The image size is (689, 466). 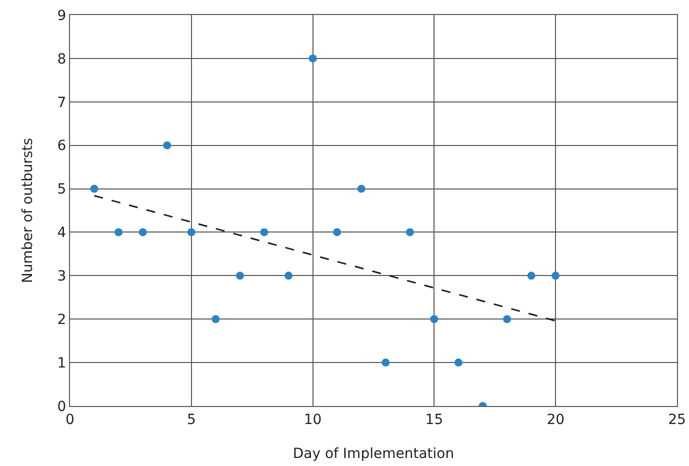 What do you see at coordinates (373, 454) in the screenshot?
I see `x-axis-title: Day of Implementation` at bounding box center [373, 454].